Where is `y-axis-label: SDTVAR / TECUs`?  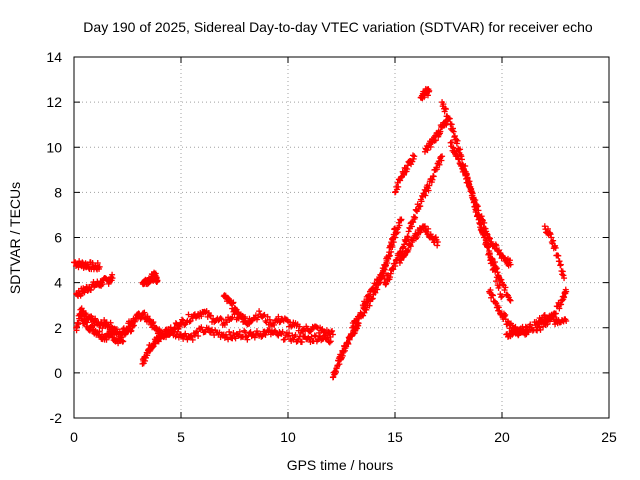
y-axis-label: SDTVAR / TECUs is located at coordinates (15, 238).